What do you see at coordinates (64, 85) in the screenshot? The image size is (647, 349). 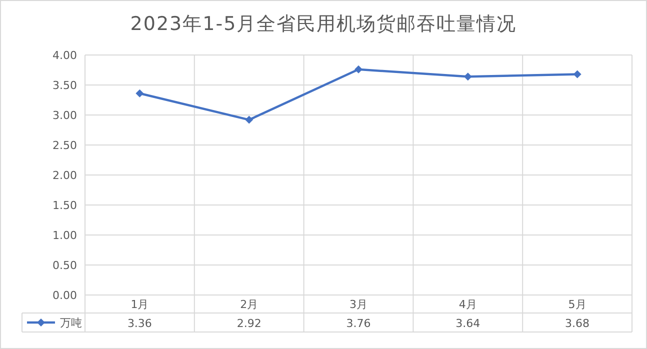 I see `y-tick-label: 3.50` at bounding box center [64, 85].